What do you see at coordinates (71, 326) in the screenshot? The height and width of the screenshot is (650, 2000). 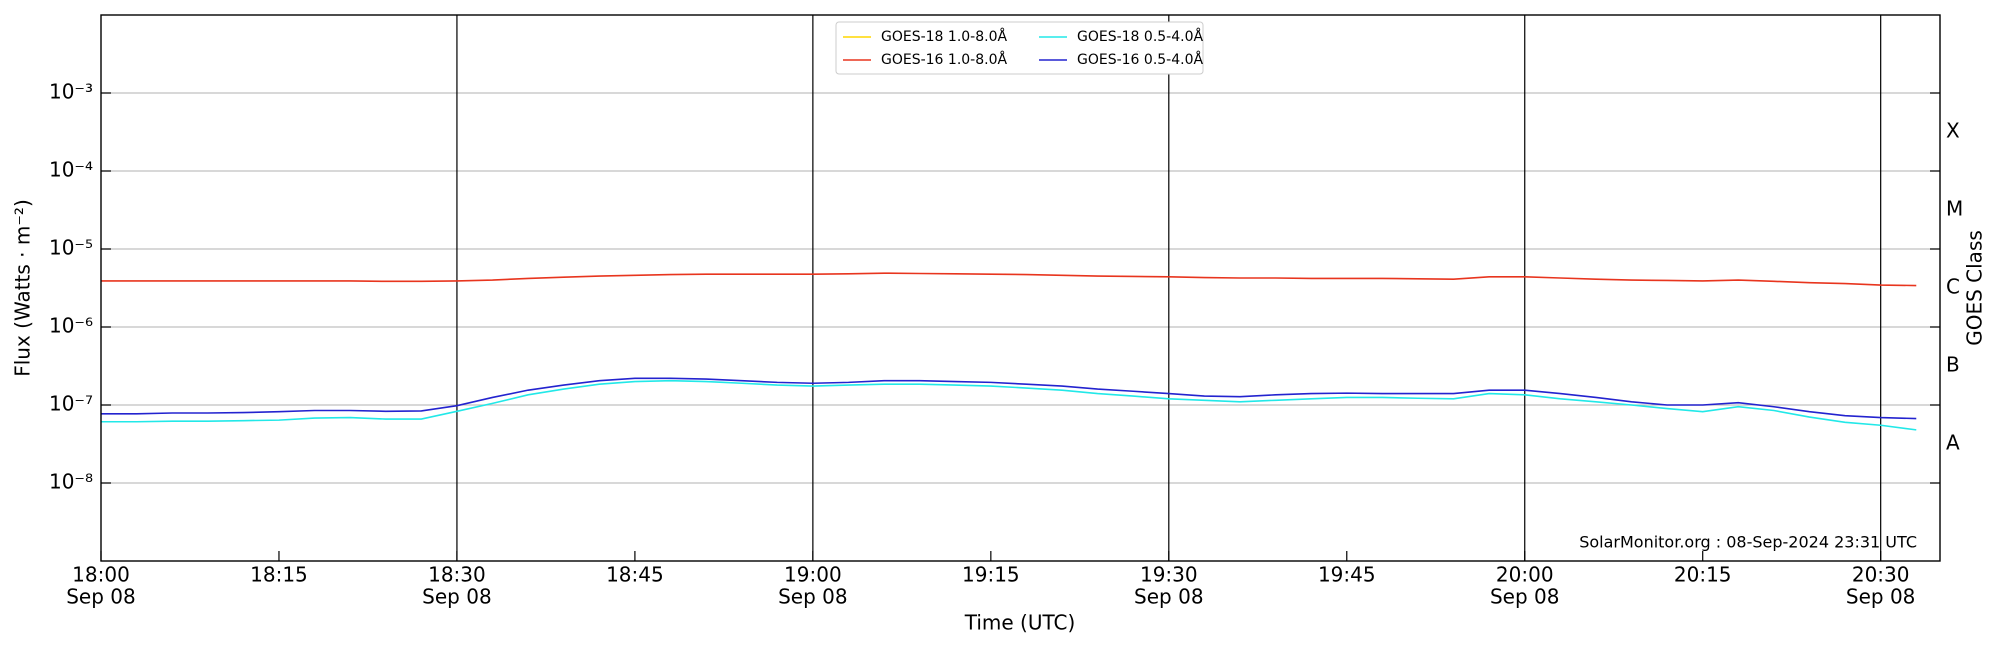 I see `y-tick-label: 10⁻⁶` at bounding box center [71, 326].